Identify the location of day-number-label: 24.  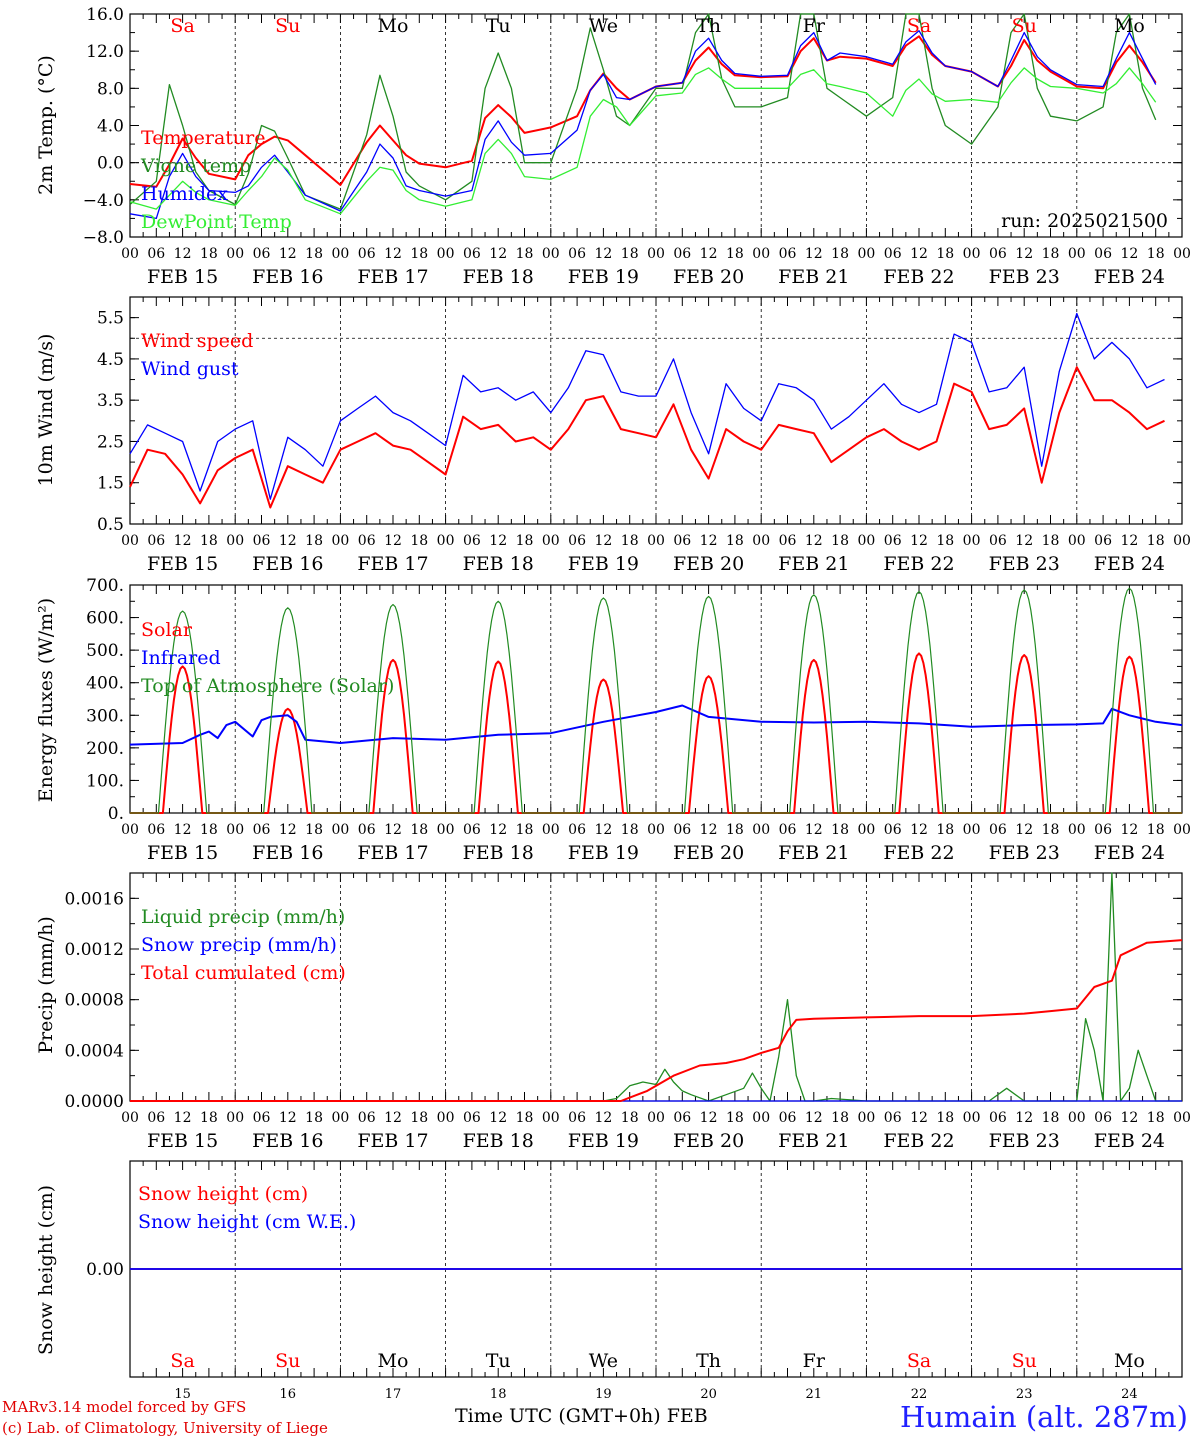
(1129, 1394).